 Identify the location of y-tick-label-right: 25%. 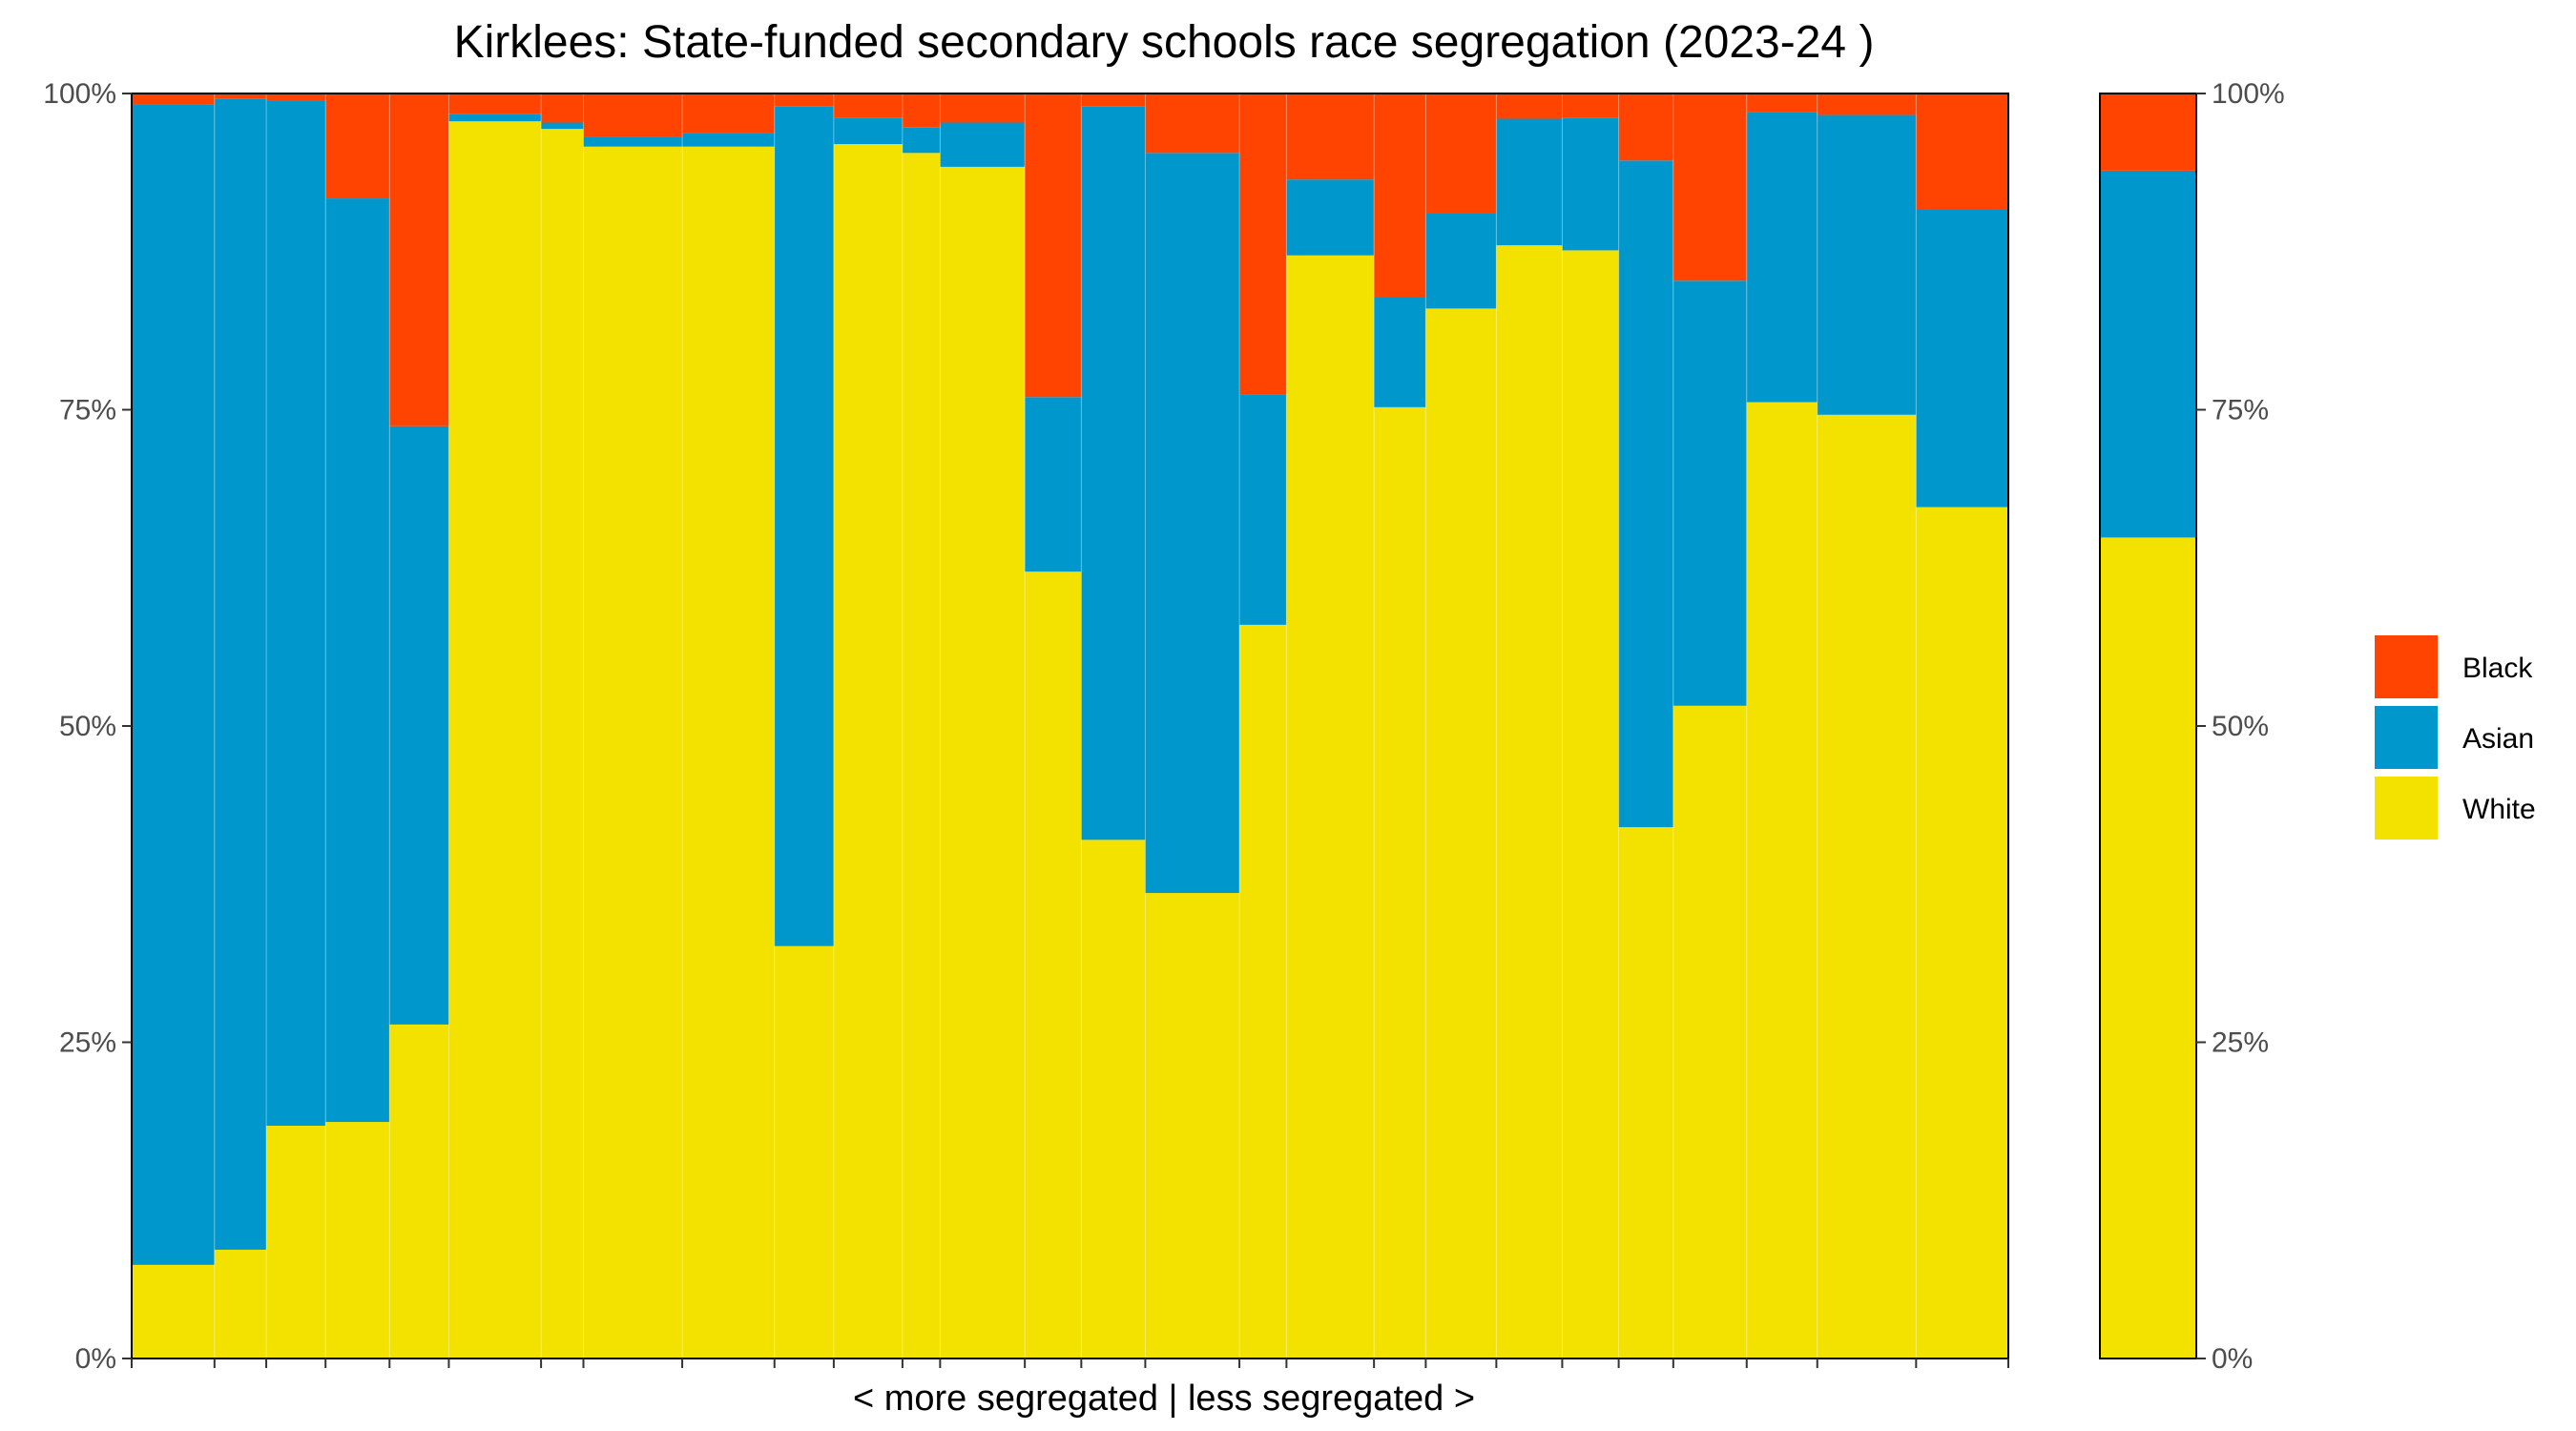
(2240, 1043).